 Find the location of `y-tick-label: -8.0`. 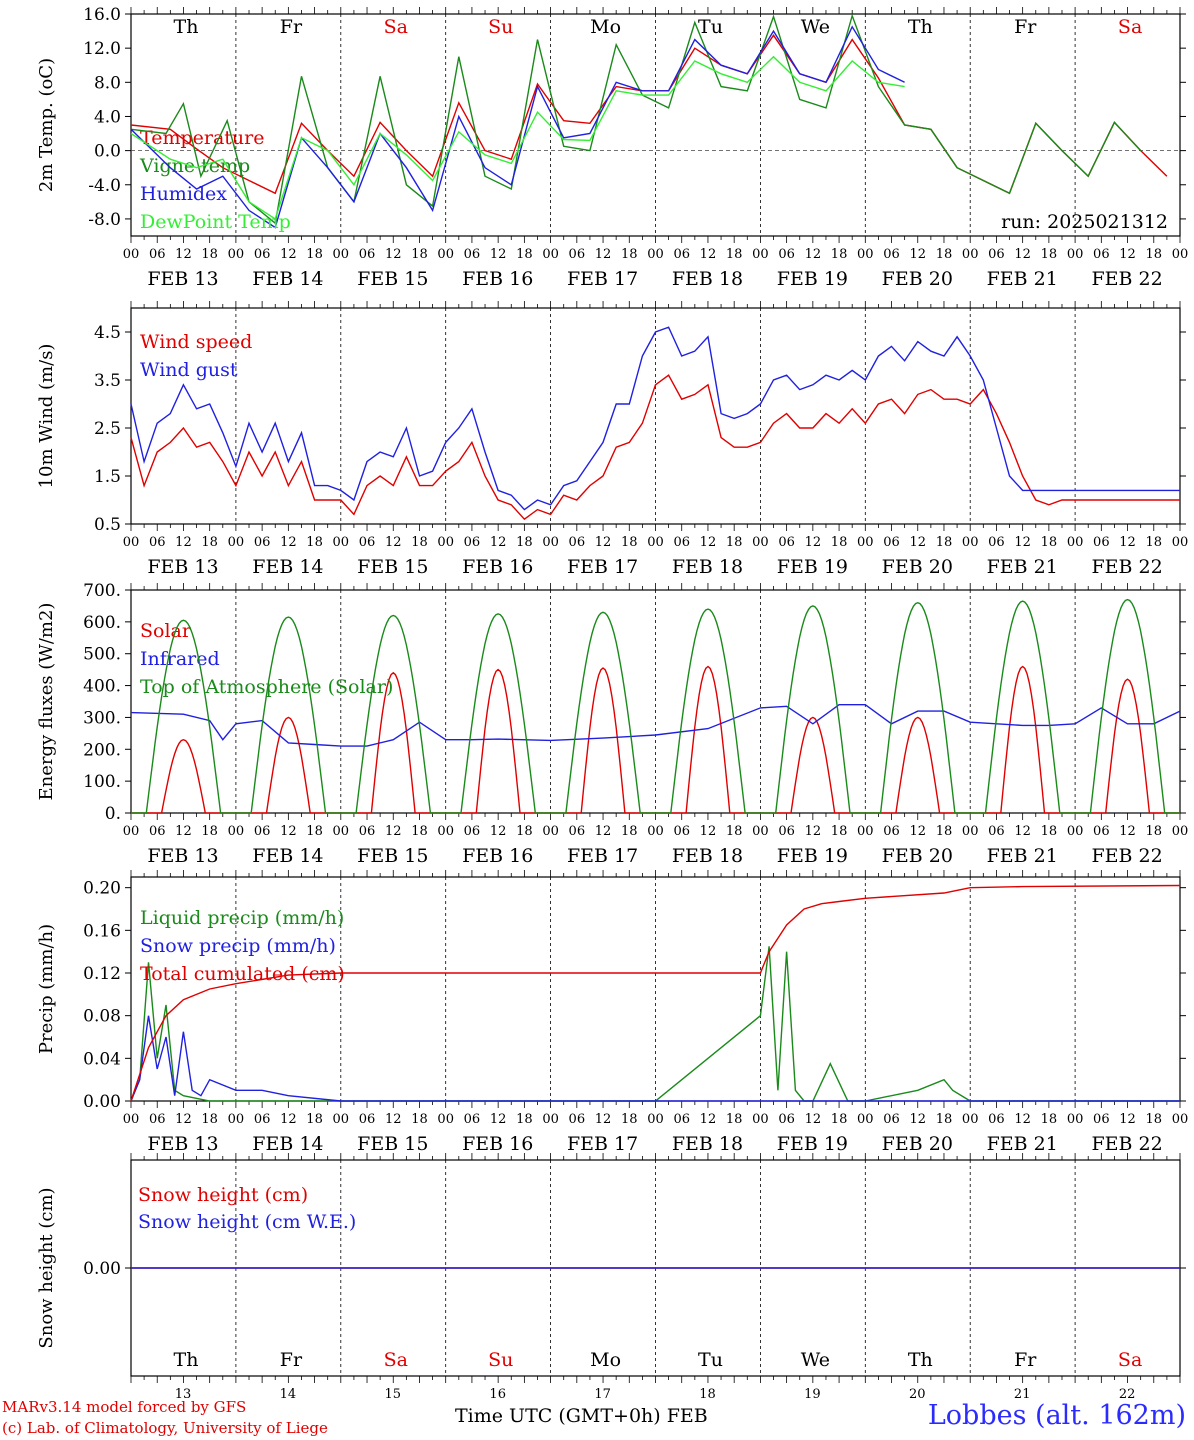

y-tick-label: -8.0 is located at coordinates (104, 220).